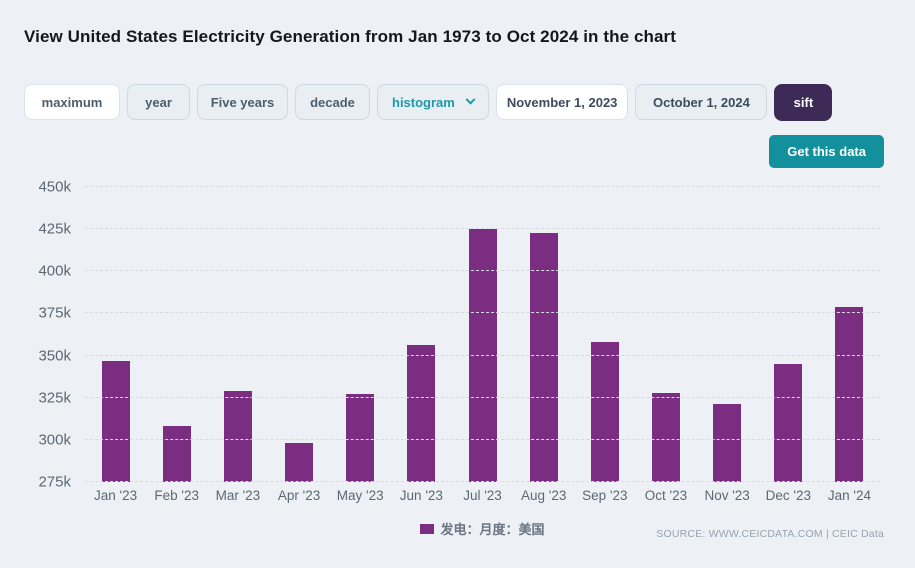  What do you see at coordinates (727, 443) in the screenshot?
I see `bar-nov23` at bounding box center [727, 443].